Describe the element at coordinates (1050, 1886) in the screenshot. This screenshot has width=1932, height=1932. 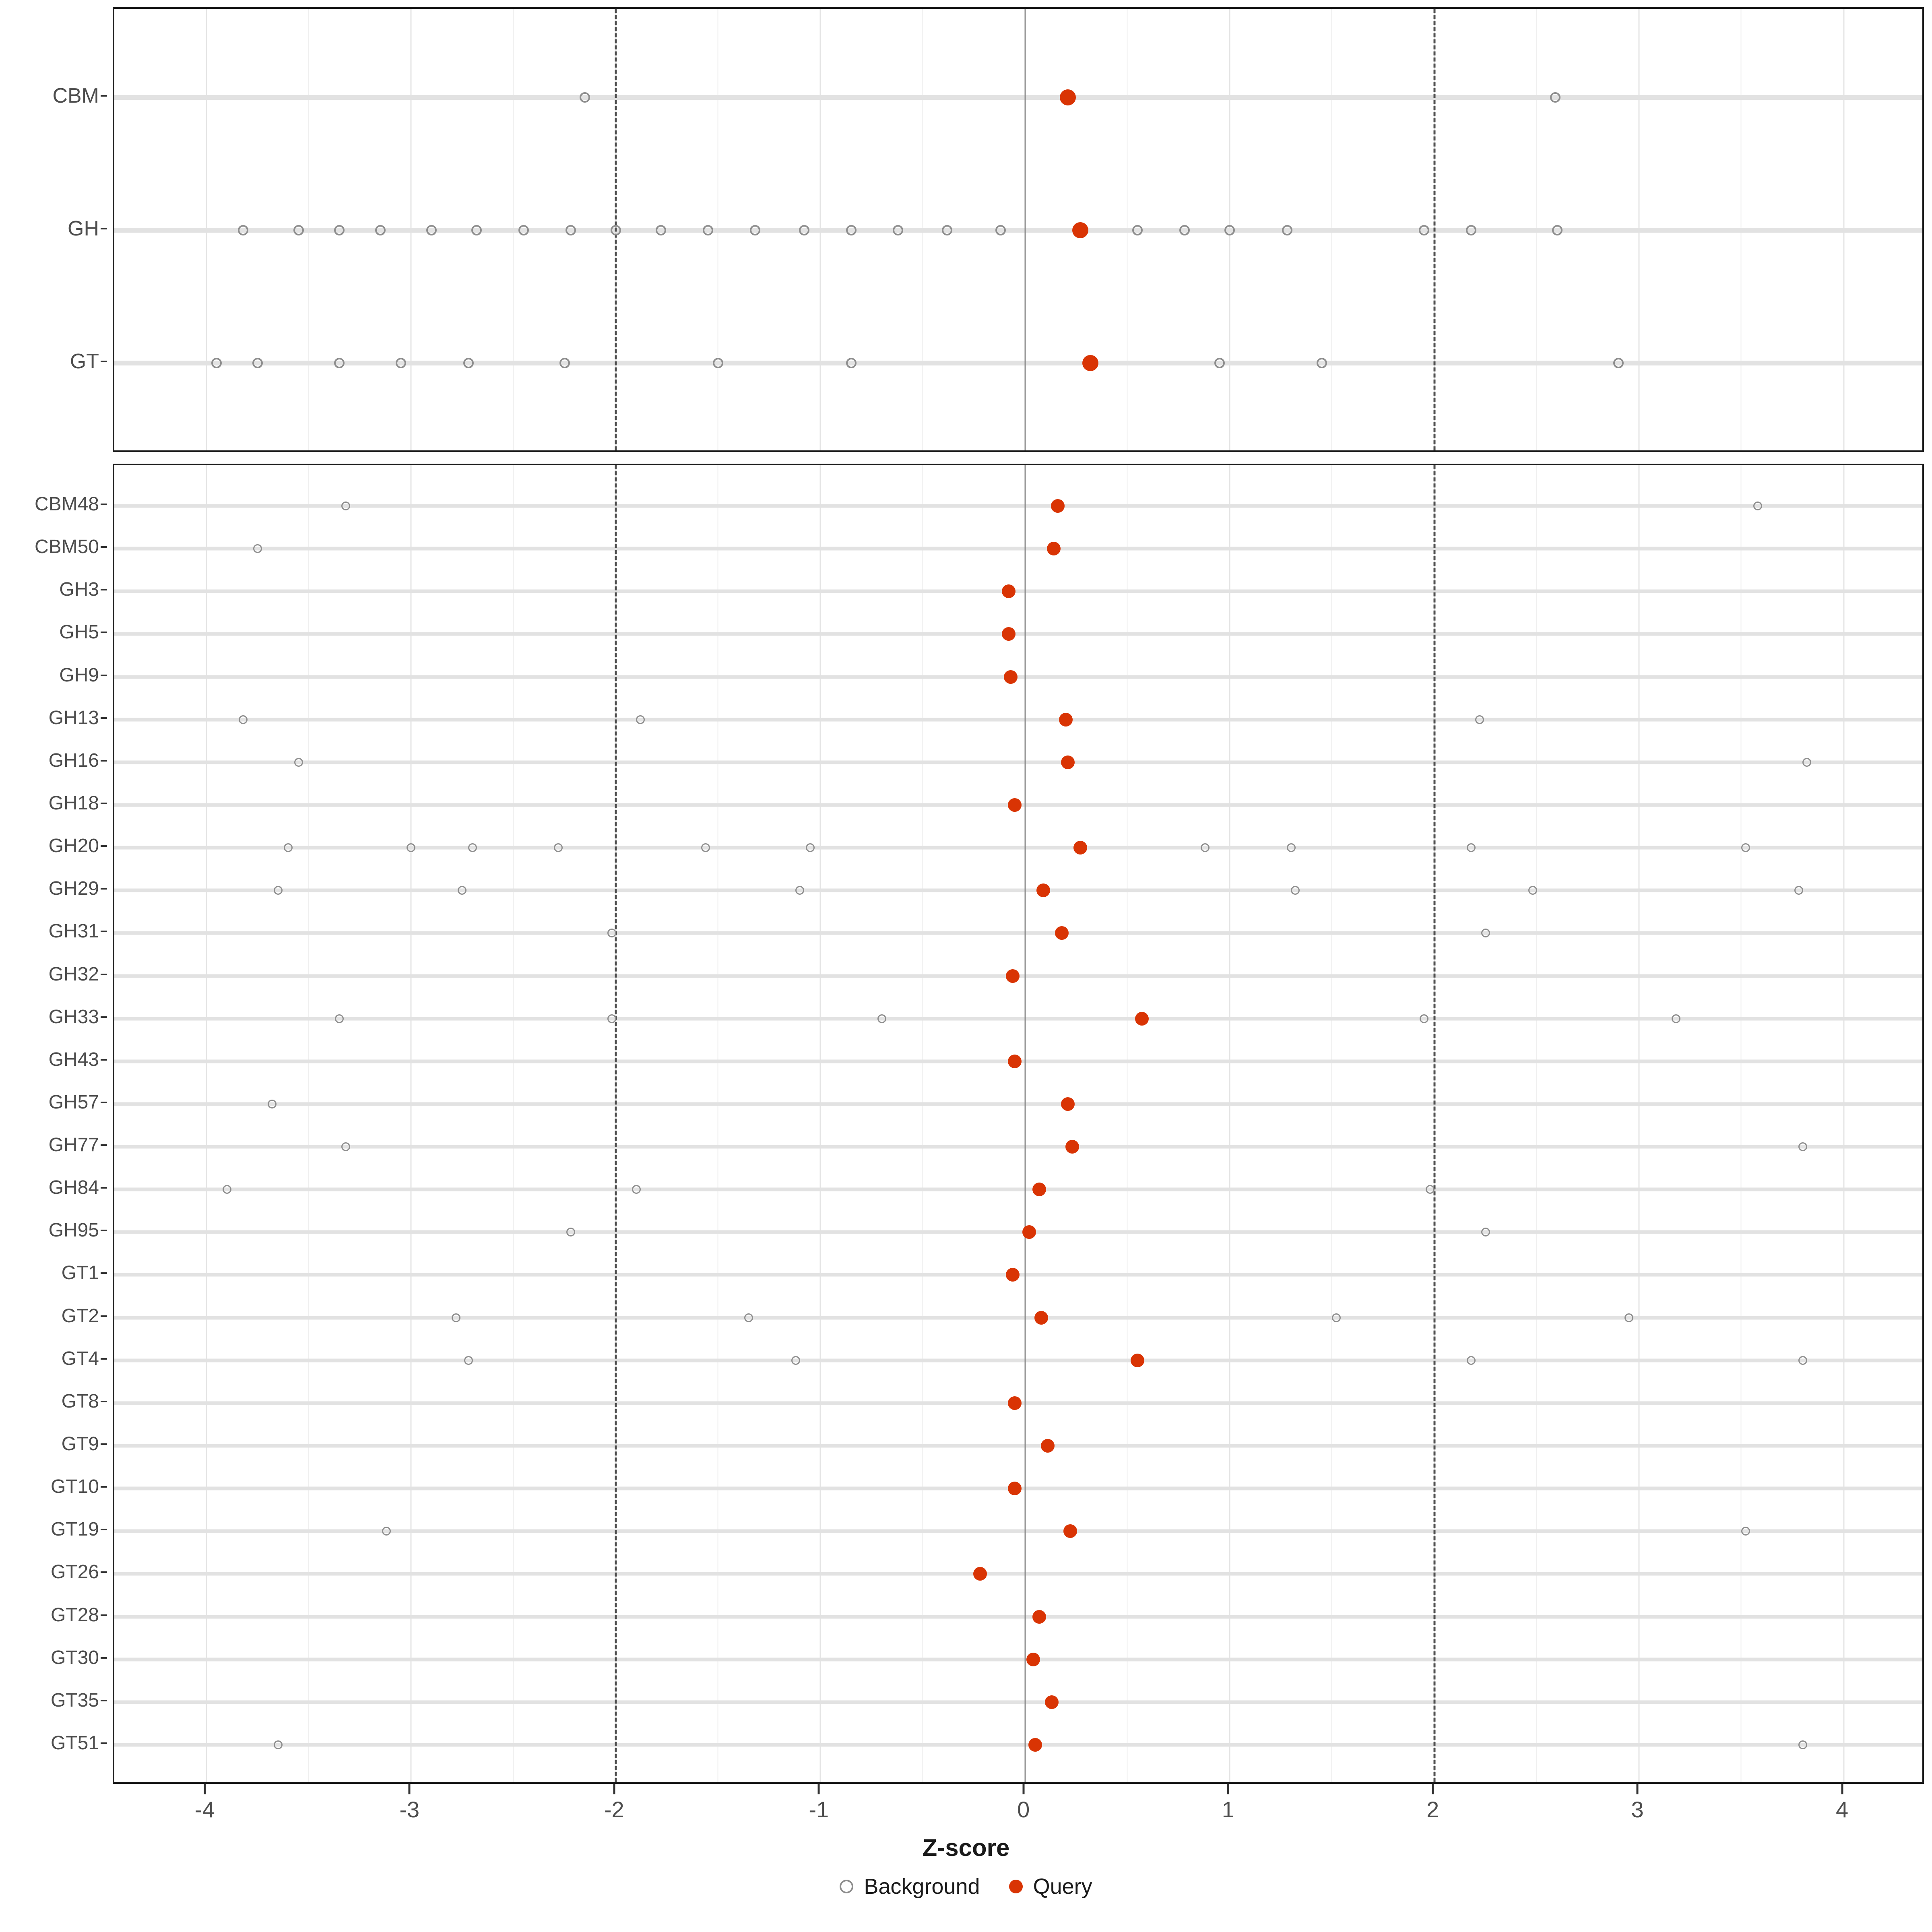
I see `legend-item-query: Query` at that location.